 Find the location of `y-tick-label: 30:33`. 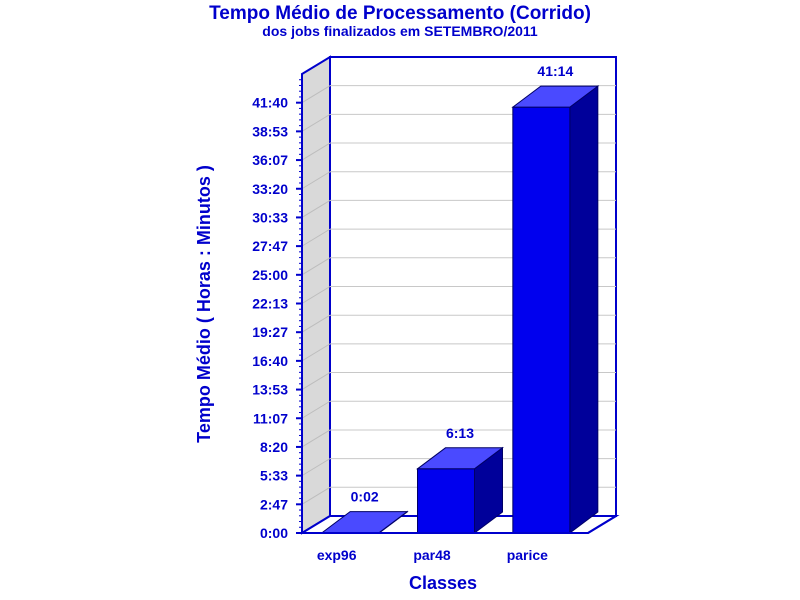

y-tick-label: 30:33 is located at coordinates (270, 217).